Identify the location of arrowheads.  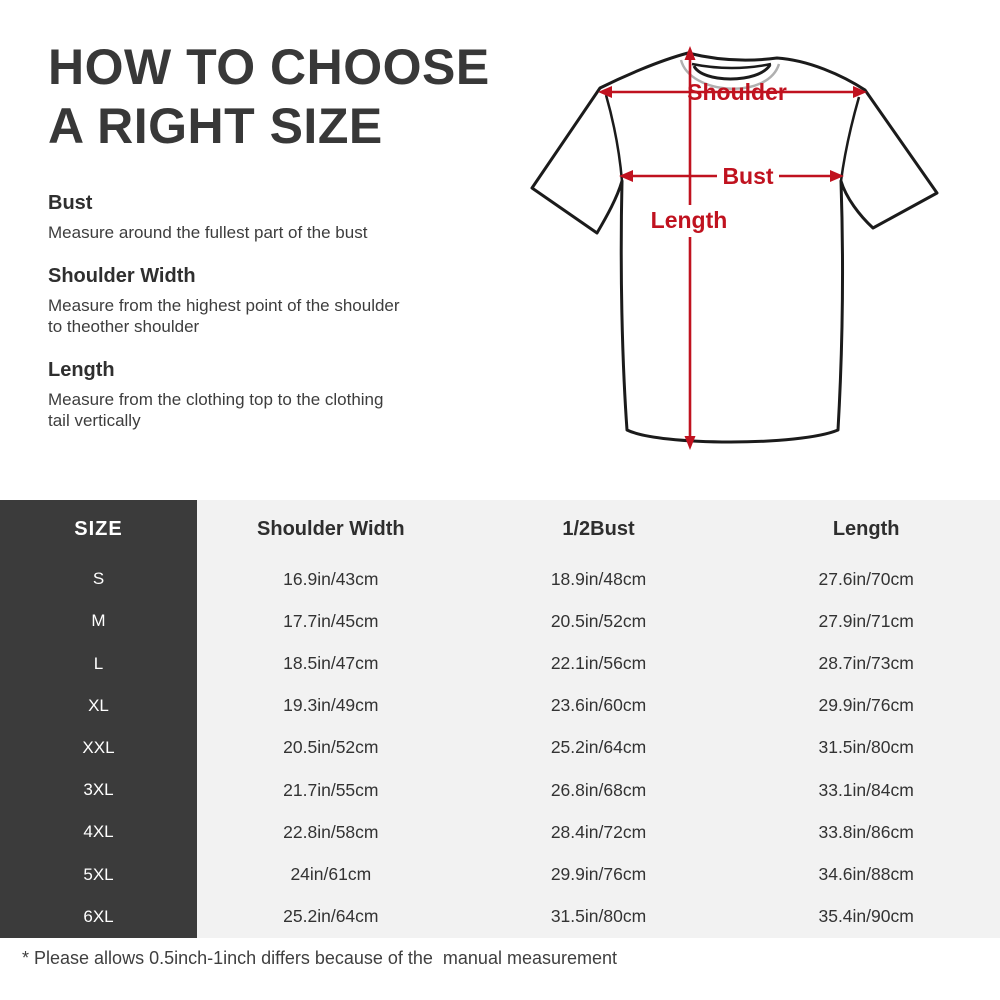
(732, 248).